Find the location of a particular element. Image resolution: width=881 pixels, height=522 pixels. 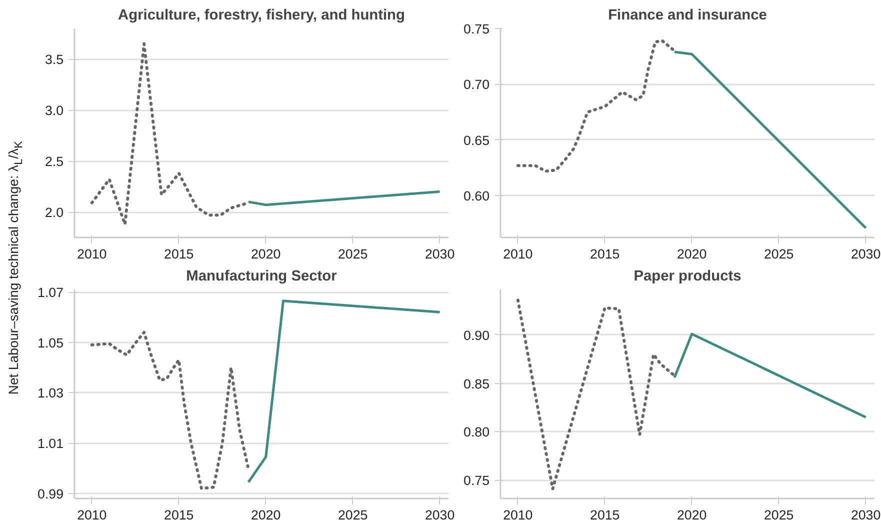

y-tick-label: 0.70 is located at coordinates (477, 84).